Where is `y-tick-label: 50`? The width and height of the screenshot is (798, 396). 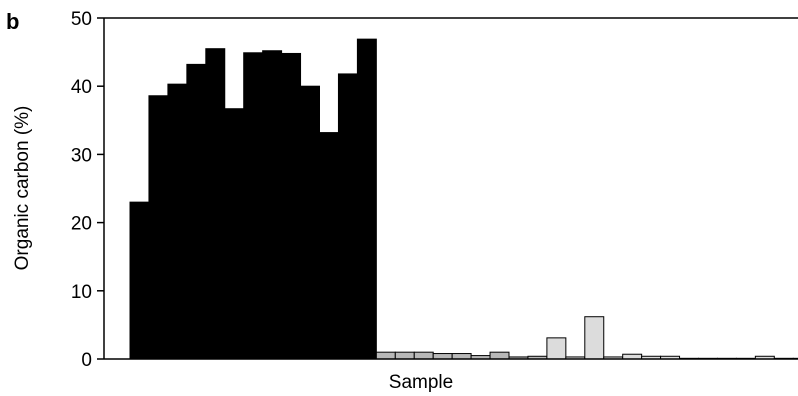
y-tick-label: 50 is located at coordinates (81, 19).